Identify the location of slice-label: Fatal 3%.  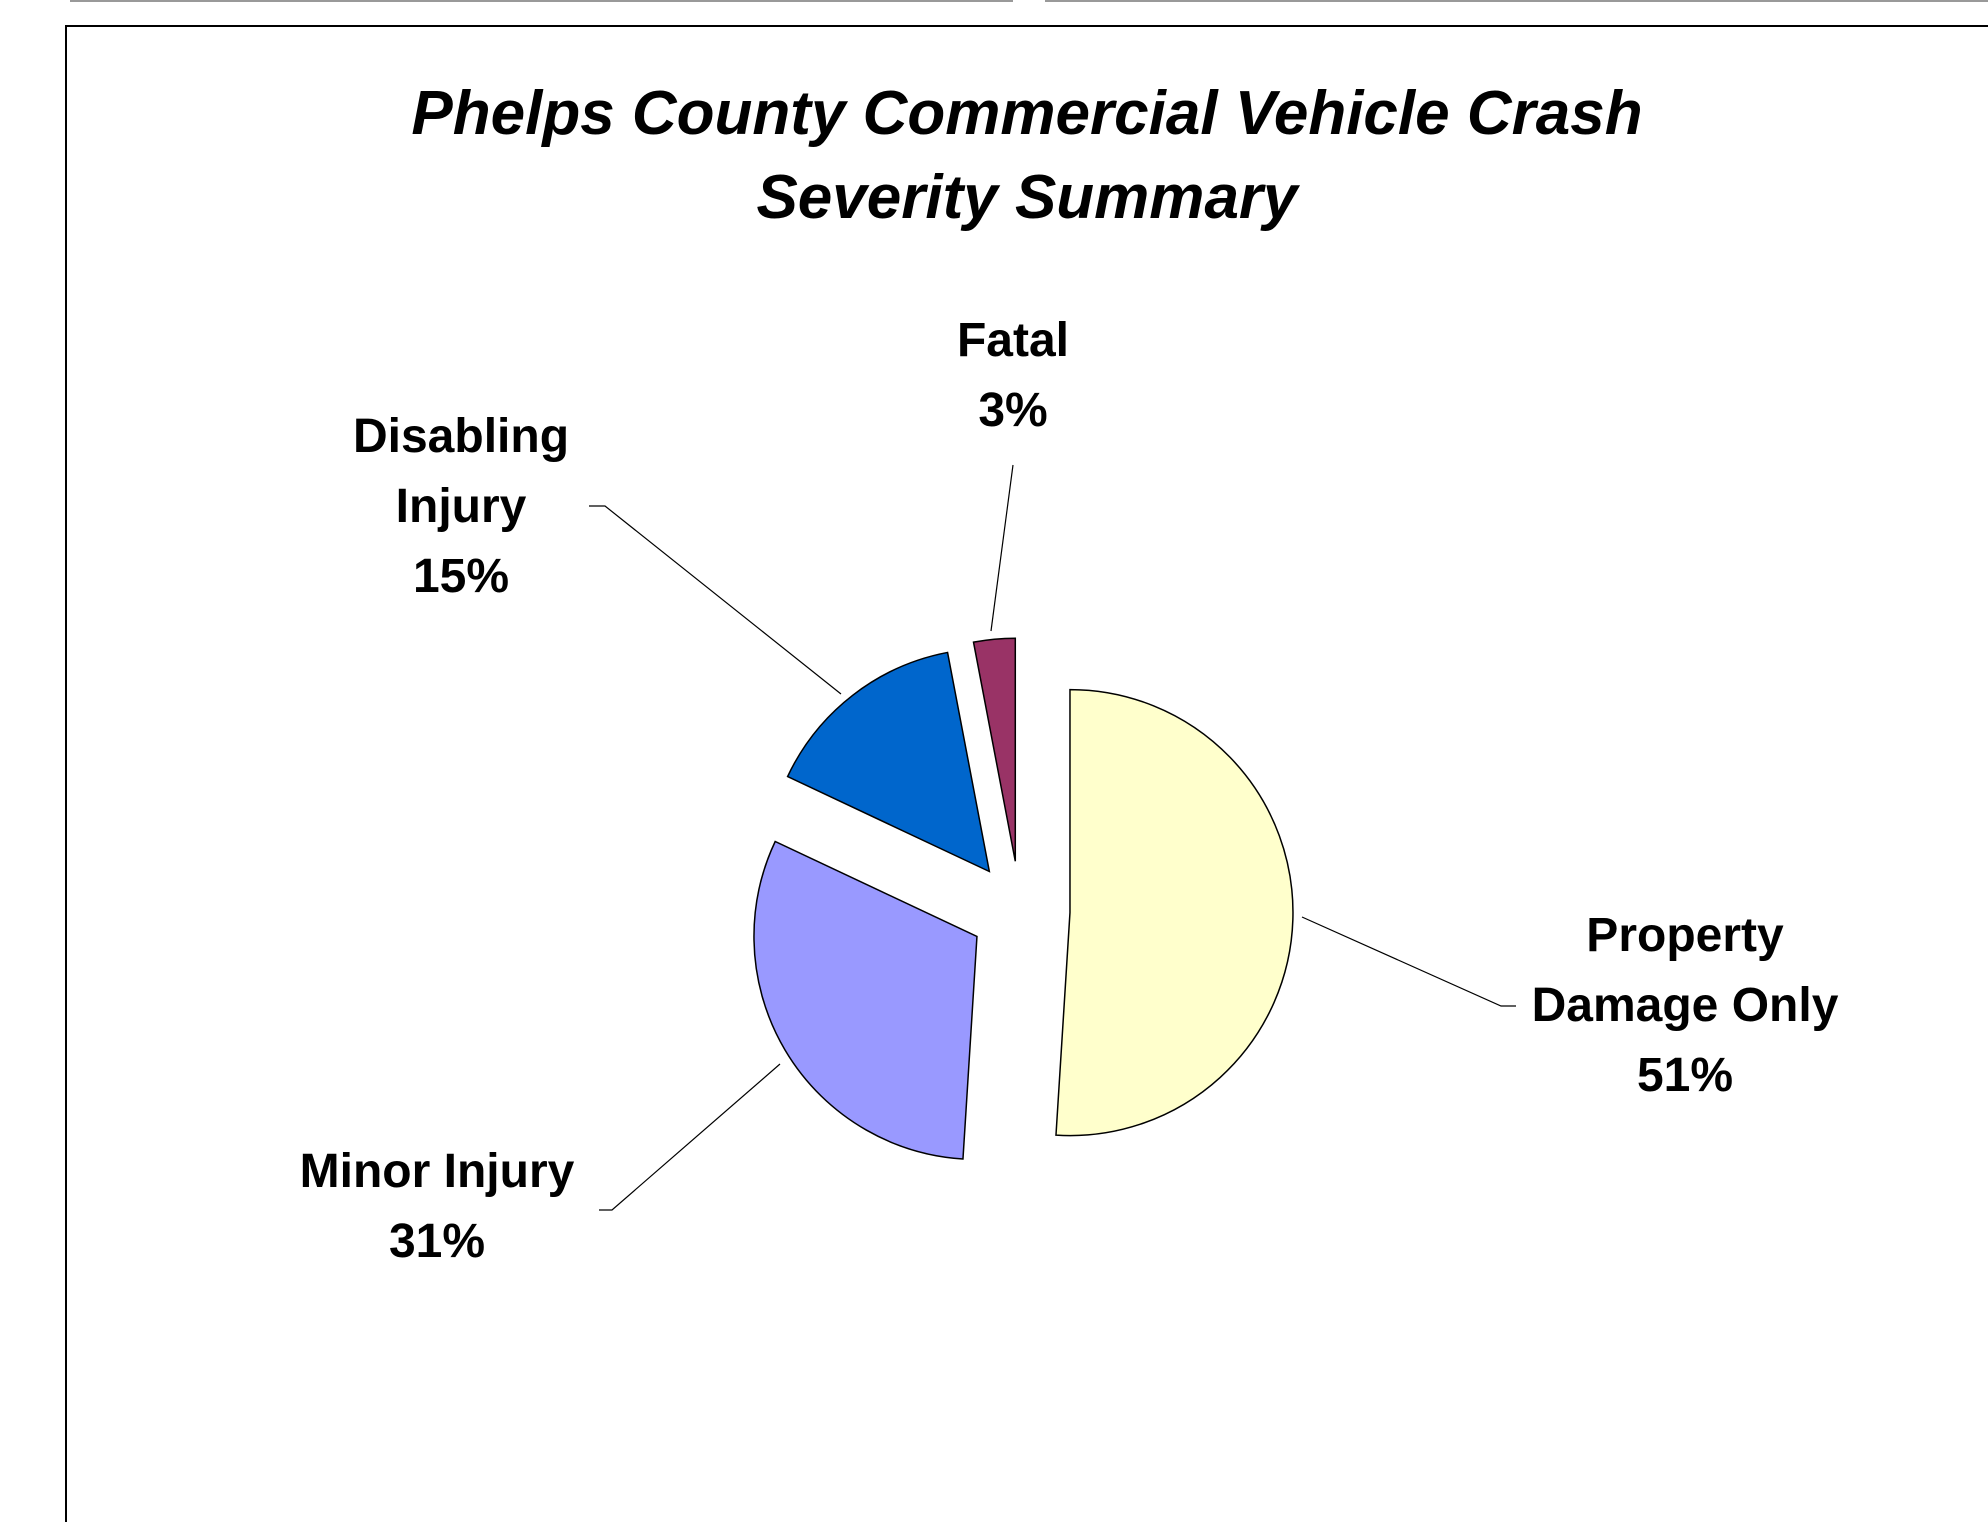
(1013, 376).